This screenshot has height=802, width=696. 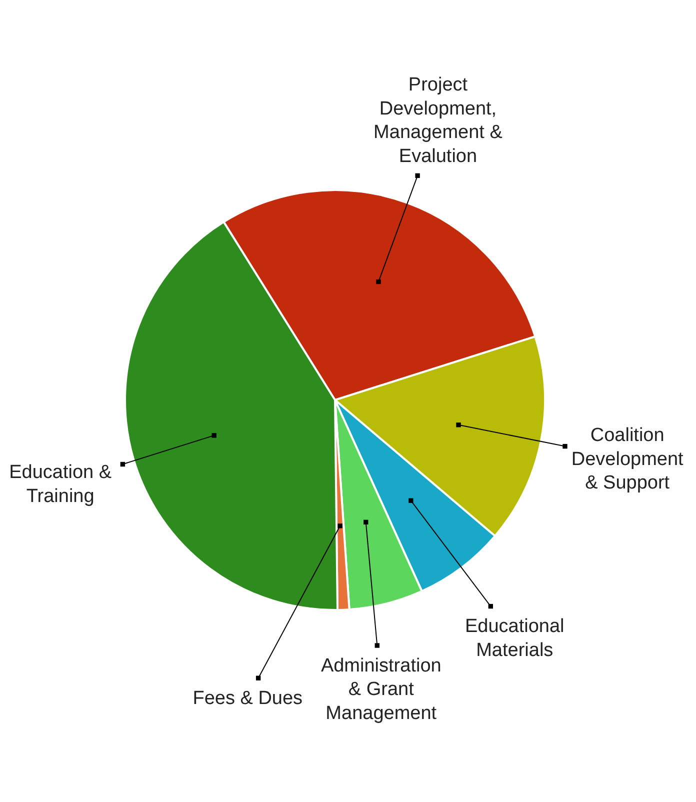 What do you see at coordinates (514, 638) in the screenshot?
I see `slice-label: Educational Materials` at bounding box center [514, 638].